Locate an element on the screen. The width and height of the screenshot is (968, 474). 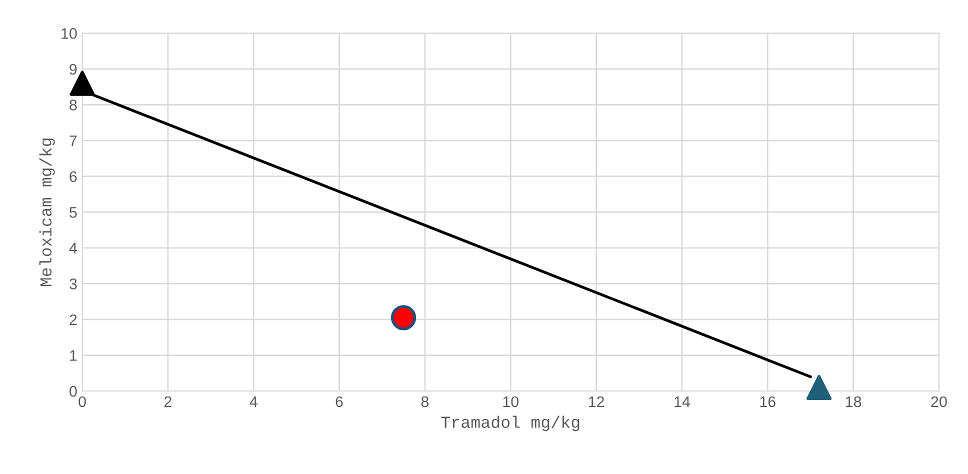
x-tick-label: 18 is located at coordinates (854, 402).